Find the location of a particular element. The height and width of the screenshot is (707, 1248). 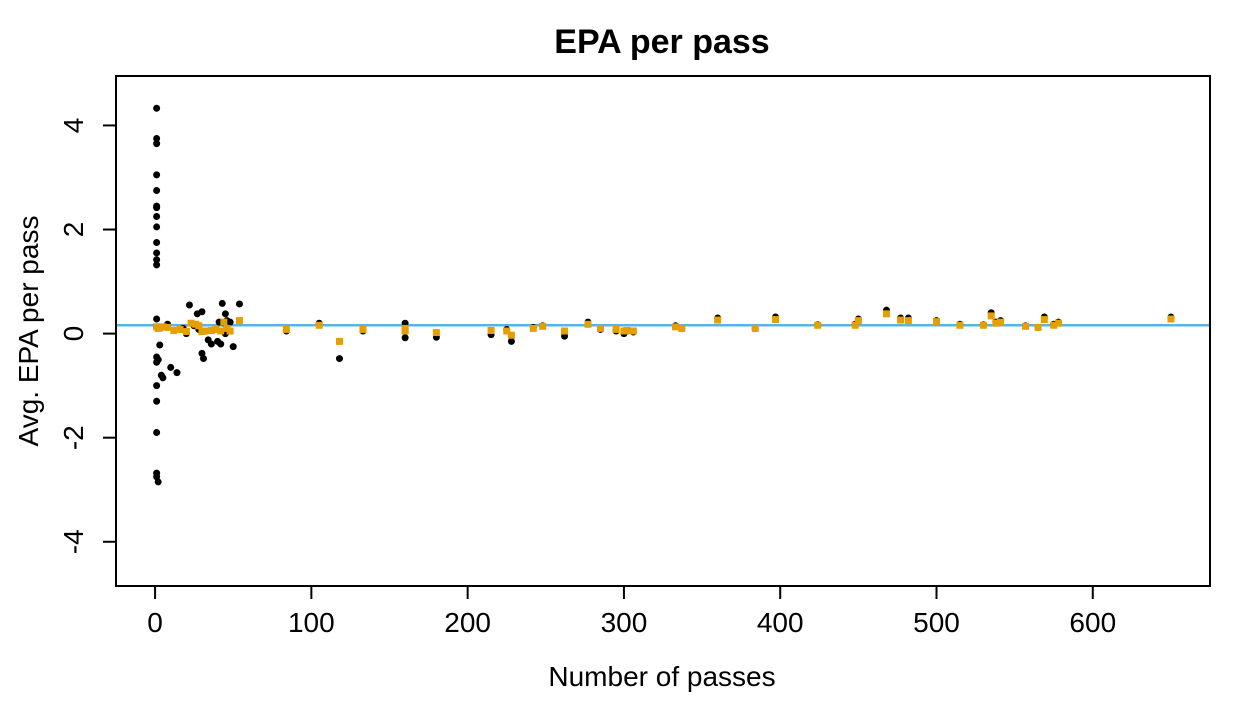

x-tick-label: 200 is located at coordinates (467, 622).